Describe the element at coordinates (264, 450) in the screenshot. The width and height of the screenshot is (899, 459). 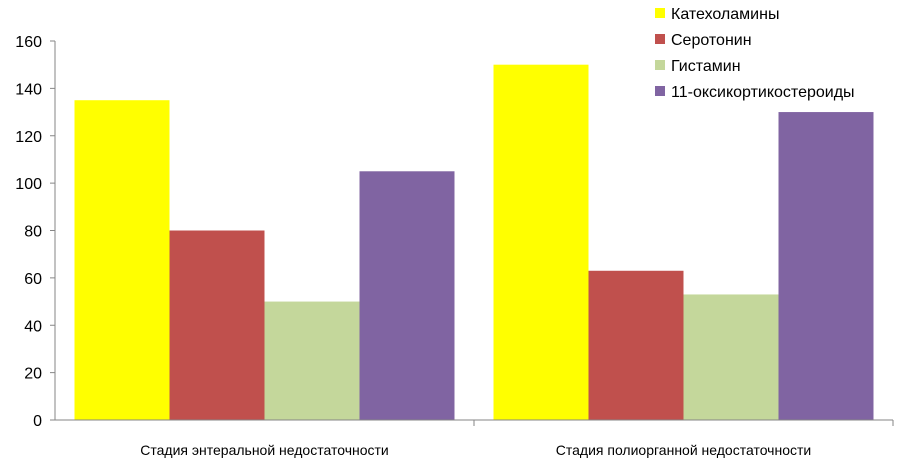
I see `x-category-label: Стадия энтеральной недостаточности` at that location.